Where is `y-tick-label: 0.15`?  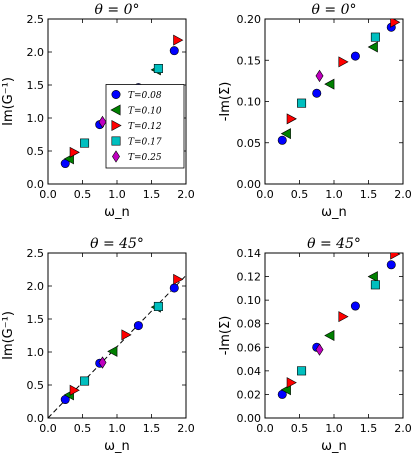
y-tick-label: 0.15 is located at coordinates (249, 60).